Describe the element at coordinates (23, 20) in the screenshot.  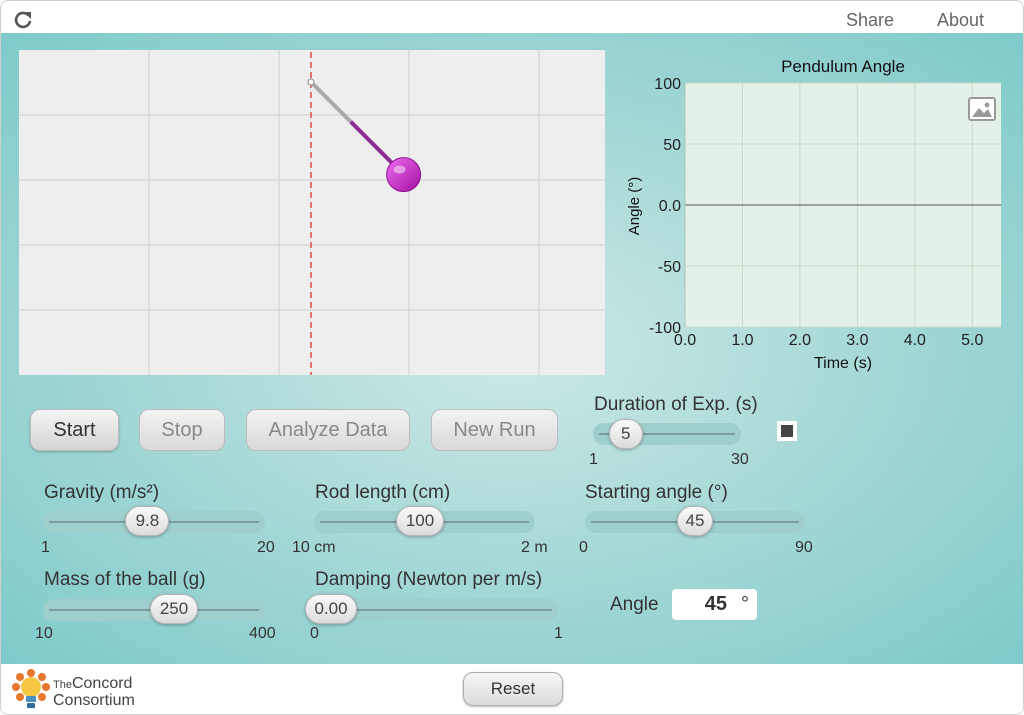
I see `reload-icon` at that location.